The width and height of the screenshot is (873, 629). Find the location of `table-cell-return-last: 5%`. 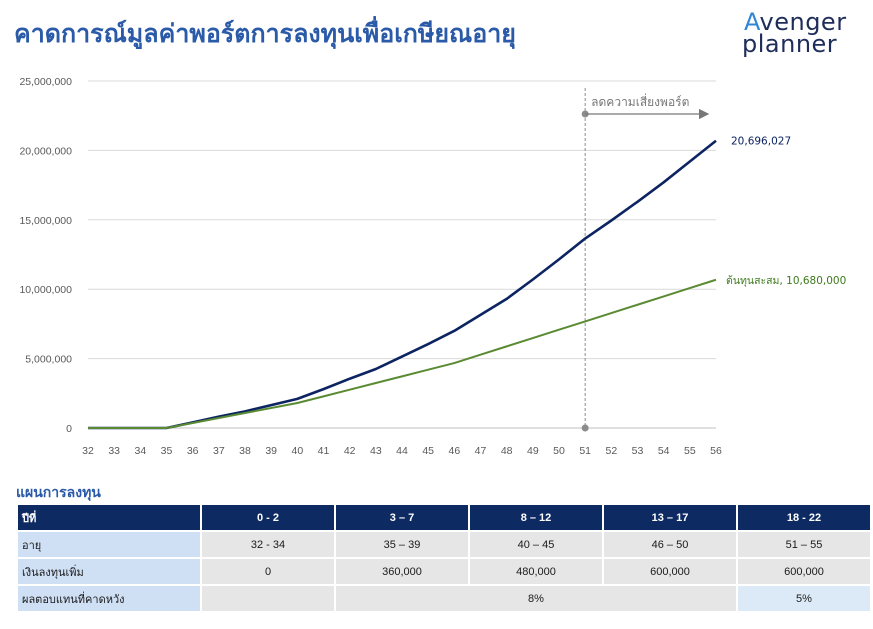

table-cell-return-last: 5% is located at coordinates (804, 599).